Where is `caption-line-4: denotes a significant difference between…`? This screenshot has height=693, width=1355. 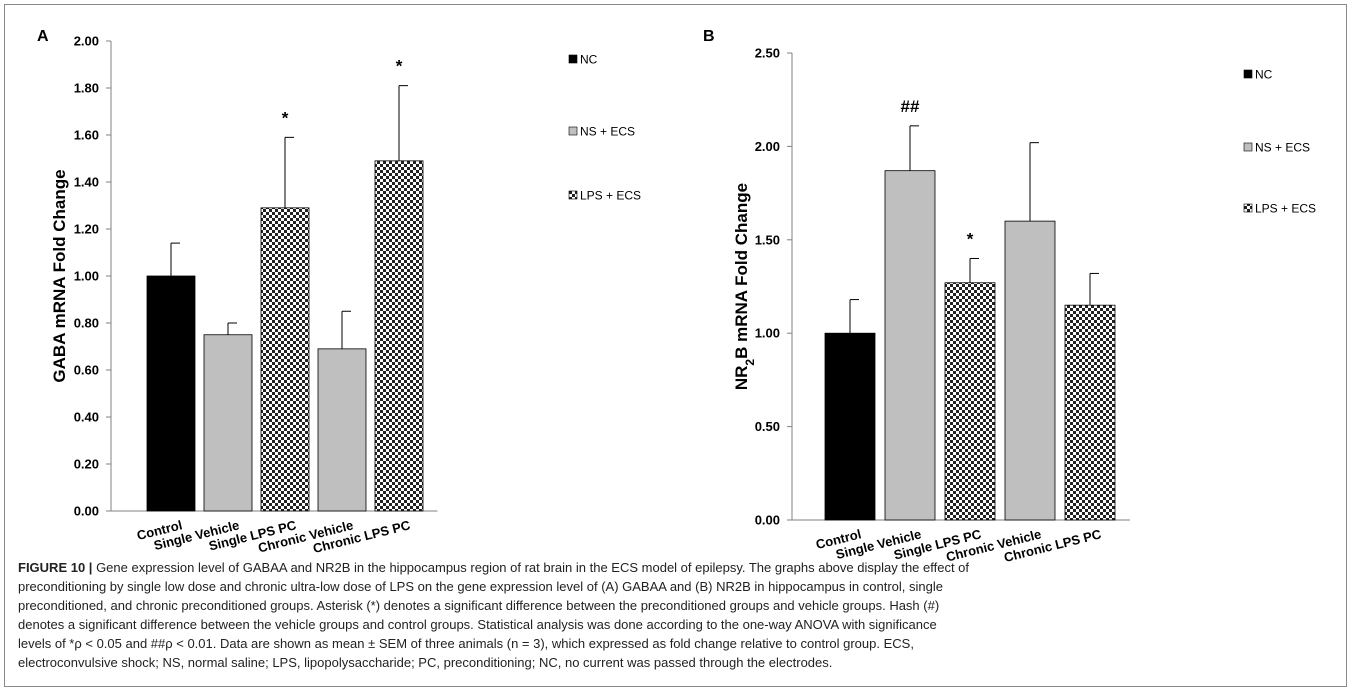
caption-line-4: denotes a significant difference between… is located at coordinates (477, 624).